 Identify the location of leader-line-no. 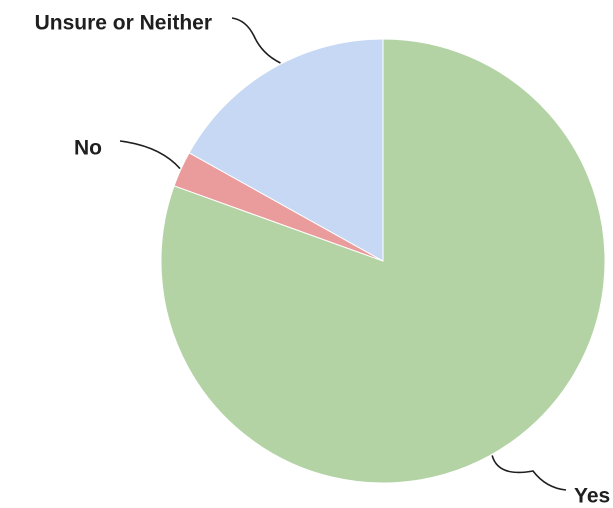
(150, 155).